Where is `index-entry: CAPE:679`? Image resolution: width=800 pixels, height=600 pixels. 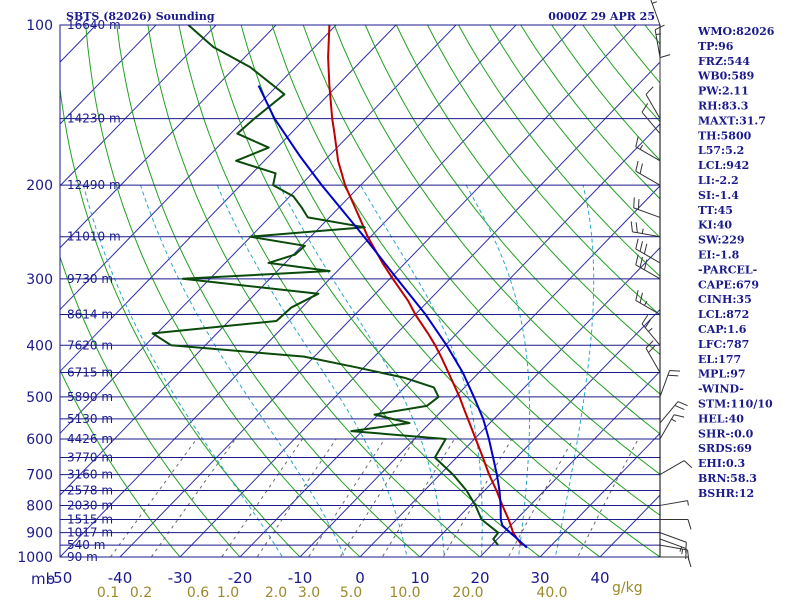
index-entry: CAPE:679 is located at coordinates (728, 284).